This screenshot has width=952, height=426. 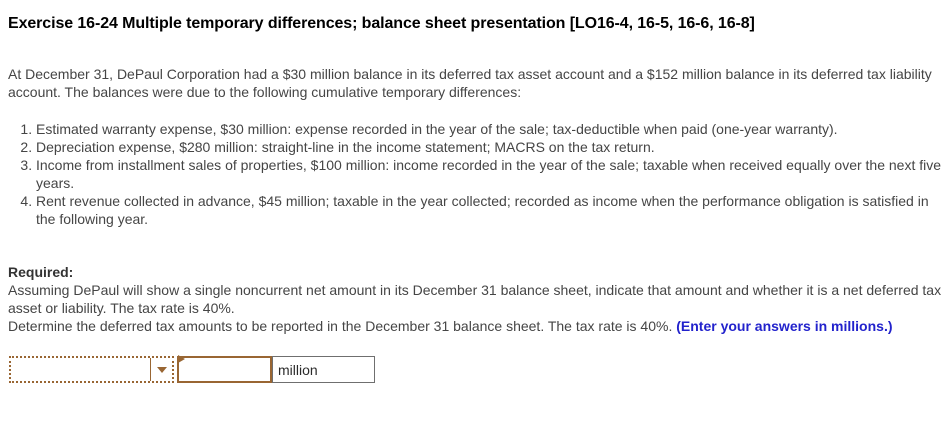 What do you see at coordinates (41, 272) in the screenshot?
I see `required-label: Required:` at bounding box center [41, 272].